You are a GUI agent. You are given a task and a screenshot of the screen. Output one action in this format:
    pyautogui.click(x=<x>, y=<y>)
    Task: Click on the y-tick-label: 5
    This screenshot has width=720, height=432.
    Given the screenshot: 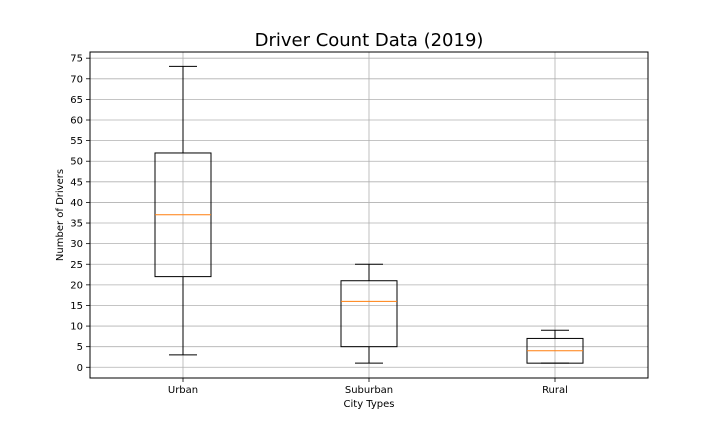 What is the action you would take?
    pyautogui.click(x=80, y=347)
    